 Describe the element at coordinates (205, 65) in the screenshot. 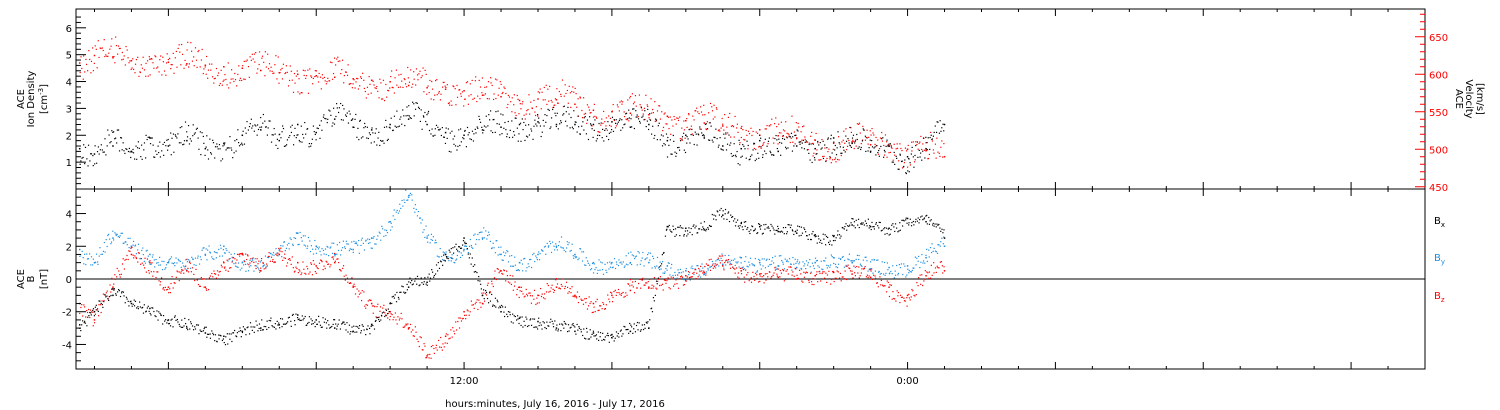

I see `velocity-point` at that location.